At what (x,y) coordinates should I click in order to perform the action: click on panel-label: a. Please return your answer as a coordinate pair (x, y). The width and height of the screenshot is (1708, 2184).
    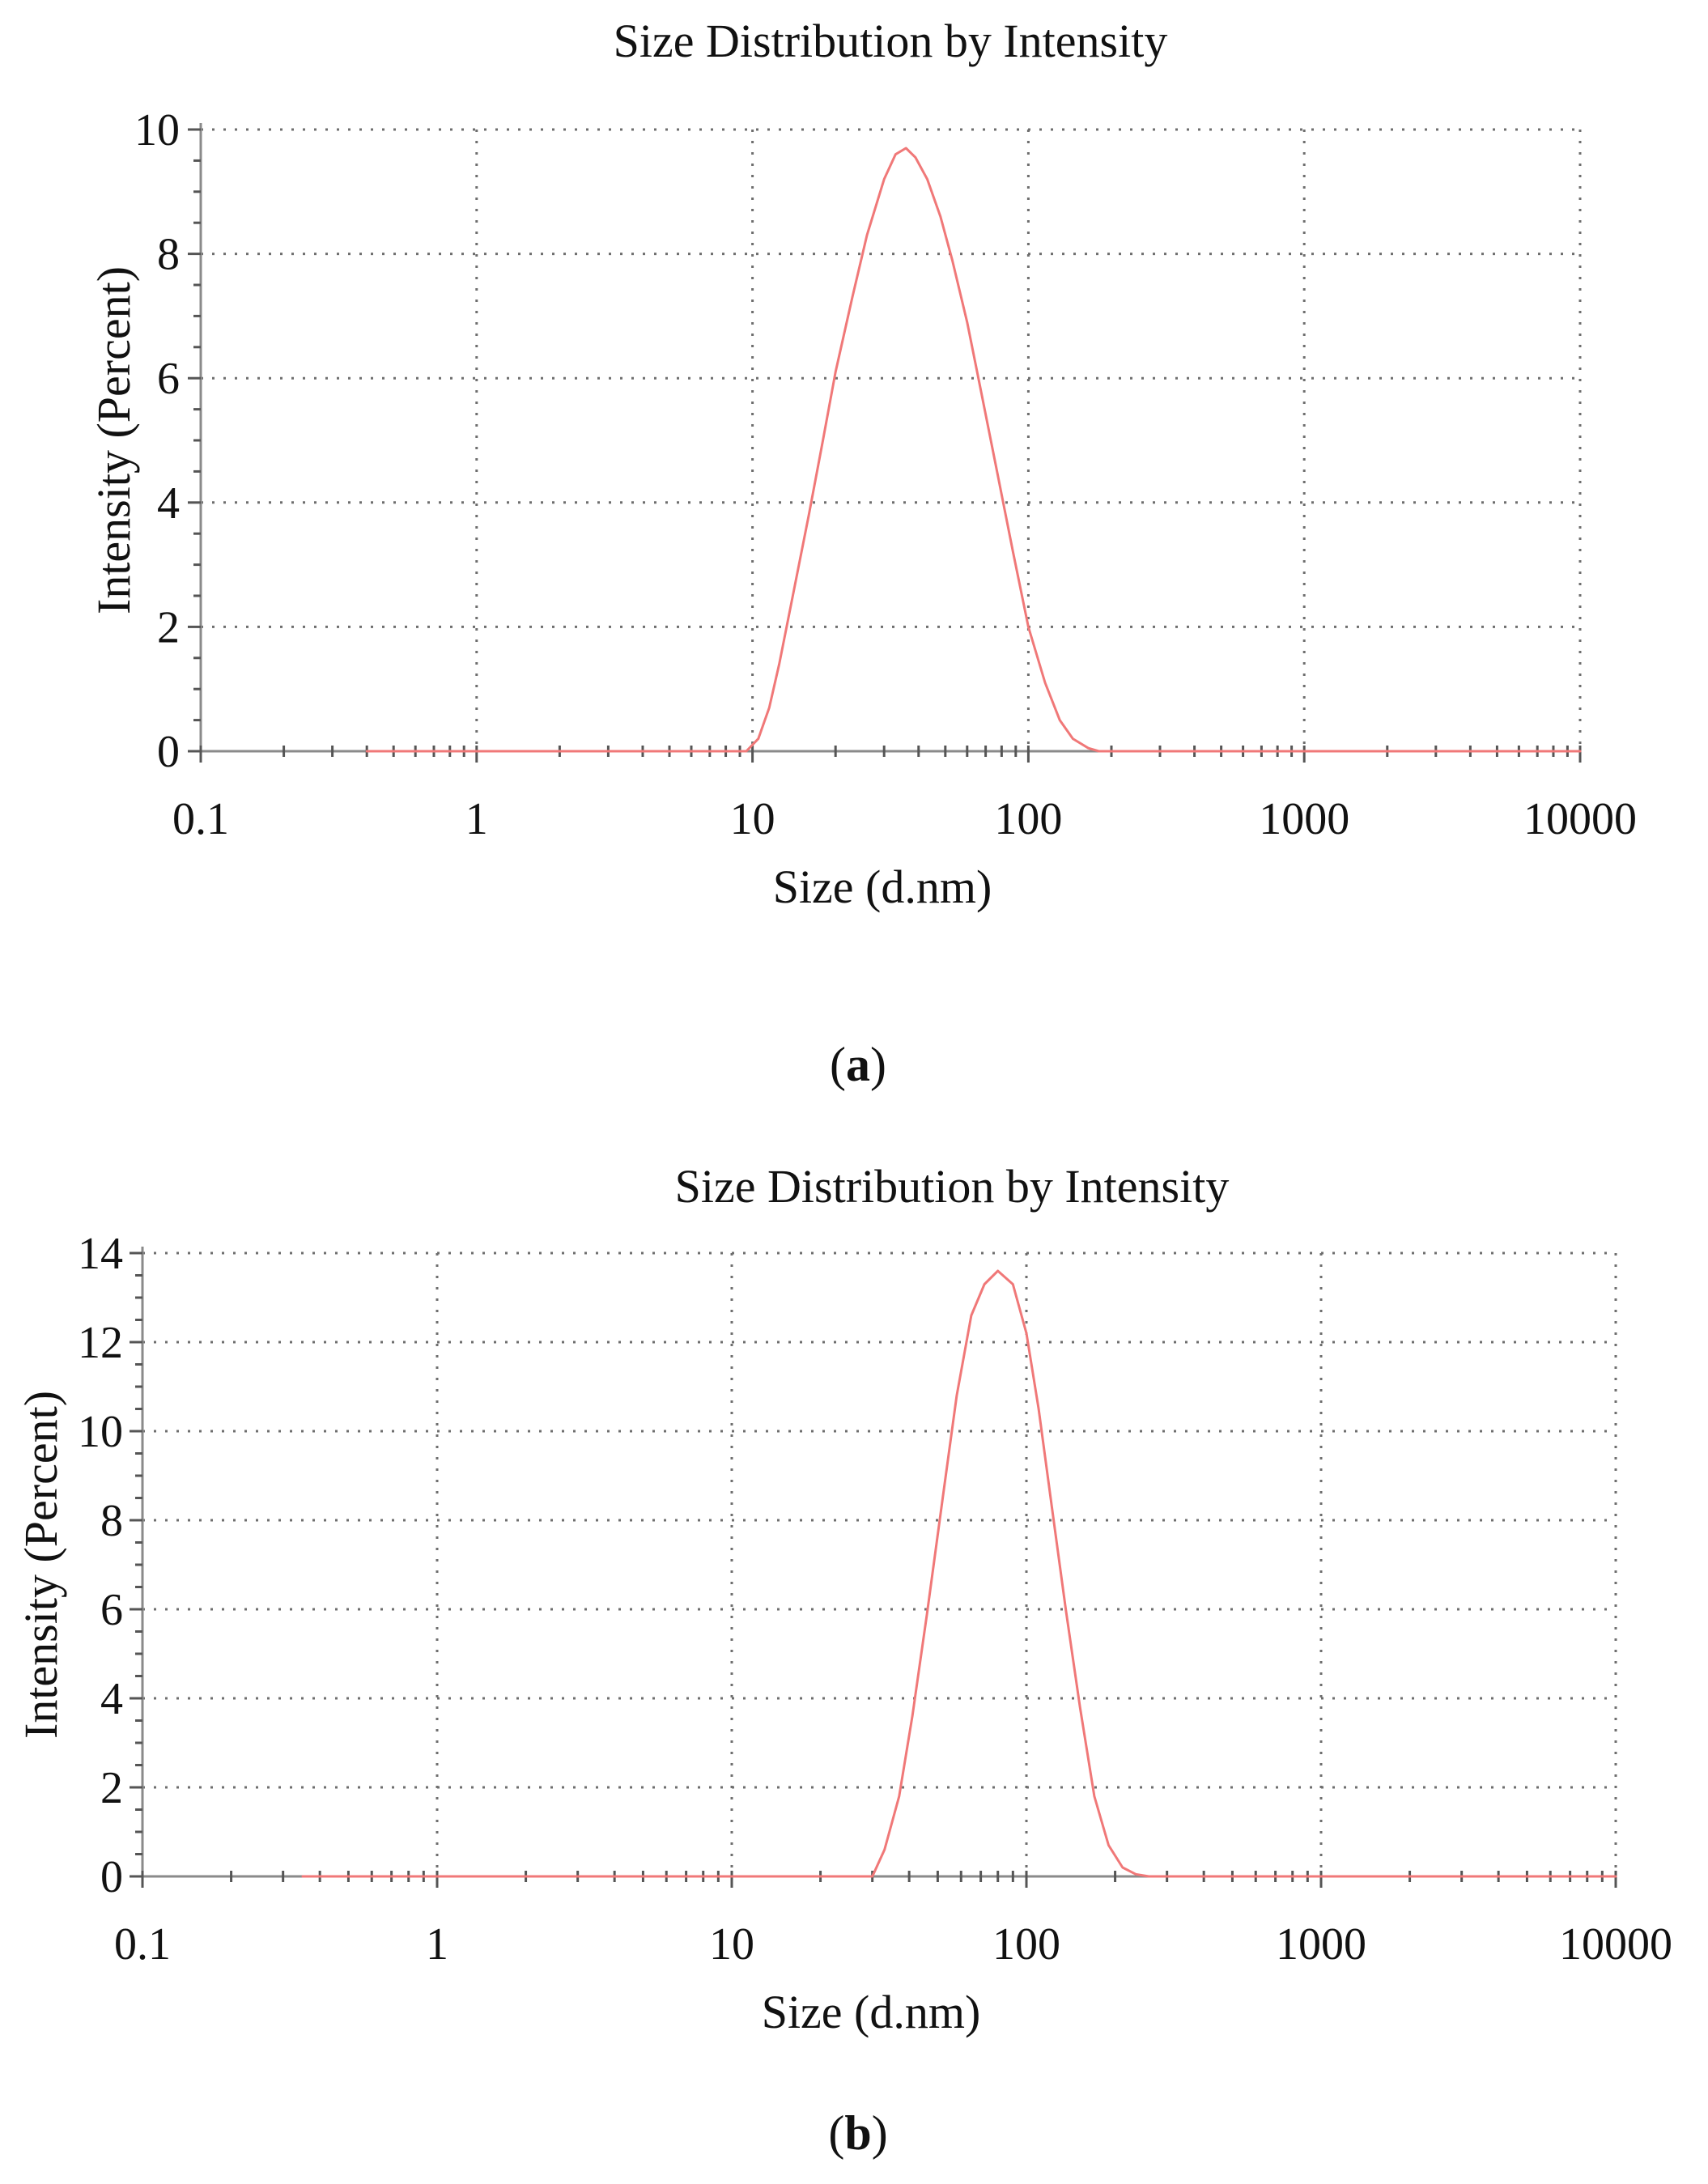
    Looking at the image, I should click on (858, 1064).